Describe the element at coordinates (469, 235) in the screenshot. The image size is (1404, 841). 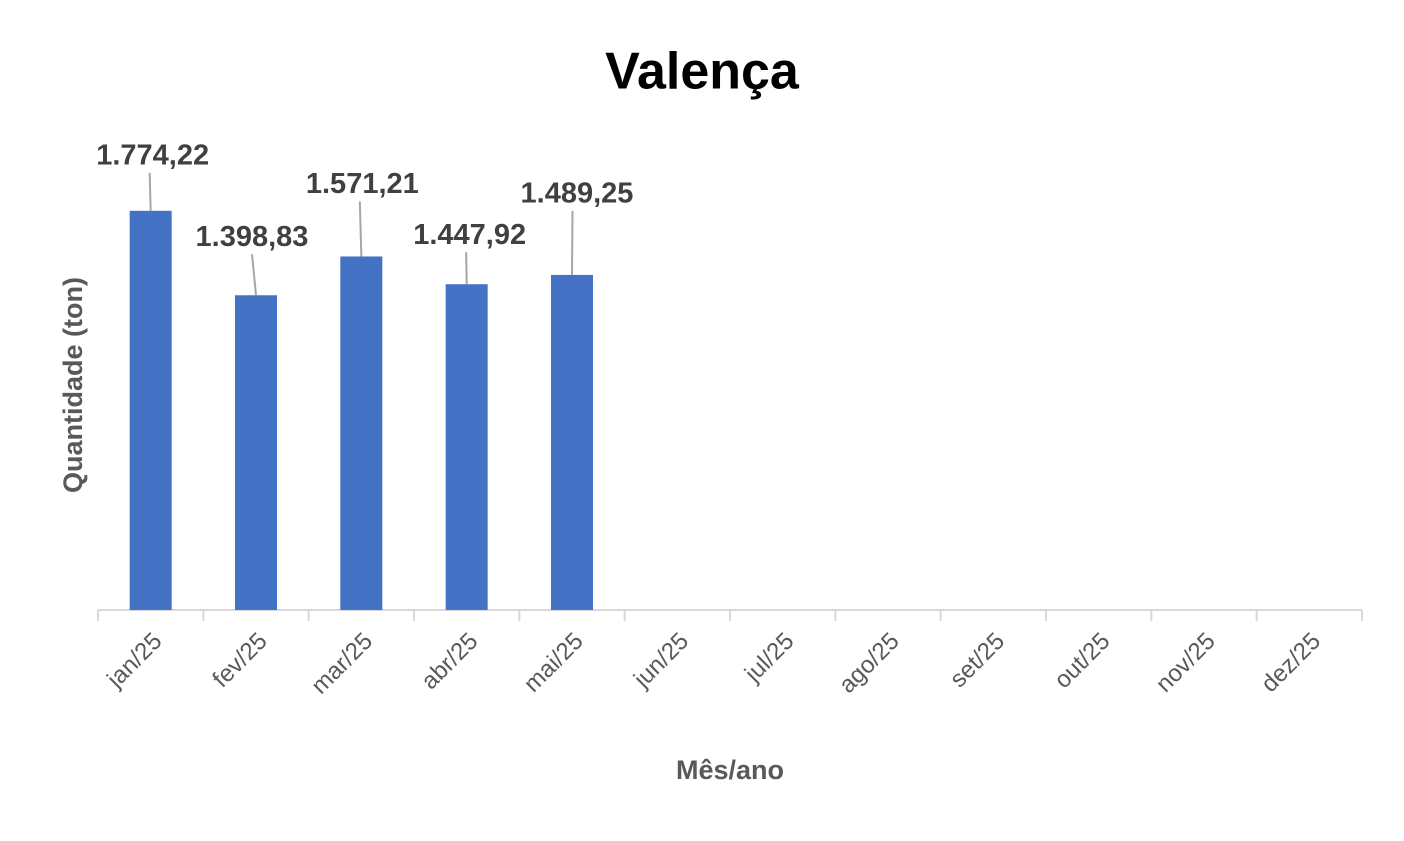
I see `data-label: 1.447,92` at that location.